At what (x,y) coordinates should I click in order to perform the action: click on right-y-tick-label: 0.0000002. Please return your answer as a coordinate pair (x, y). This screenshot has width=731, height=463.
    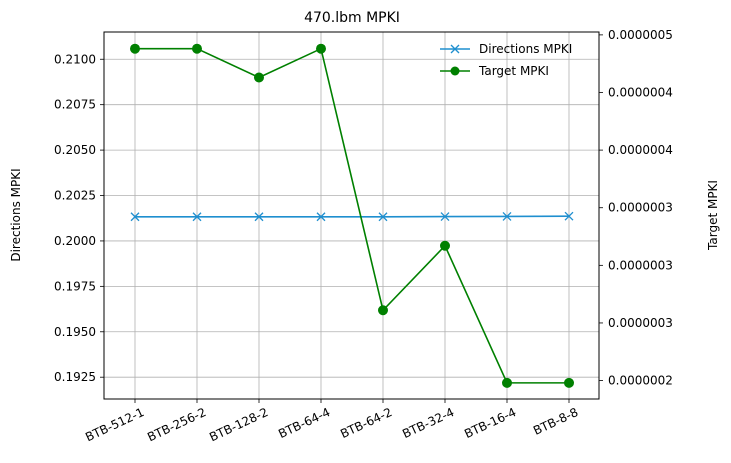
    Looking at the image, I should click on (640, 381).